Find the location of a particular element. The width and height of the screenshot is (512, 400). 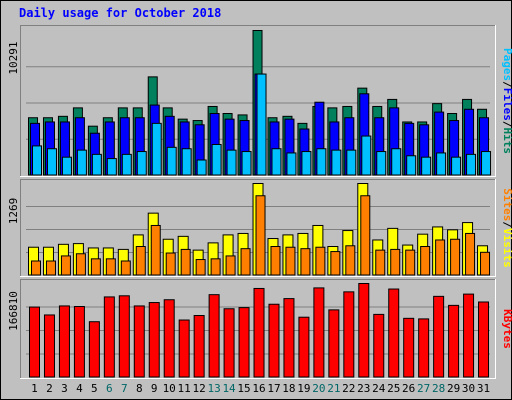

x-tick-label-day-2: 2 is located at coordinates (49, 388).